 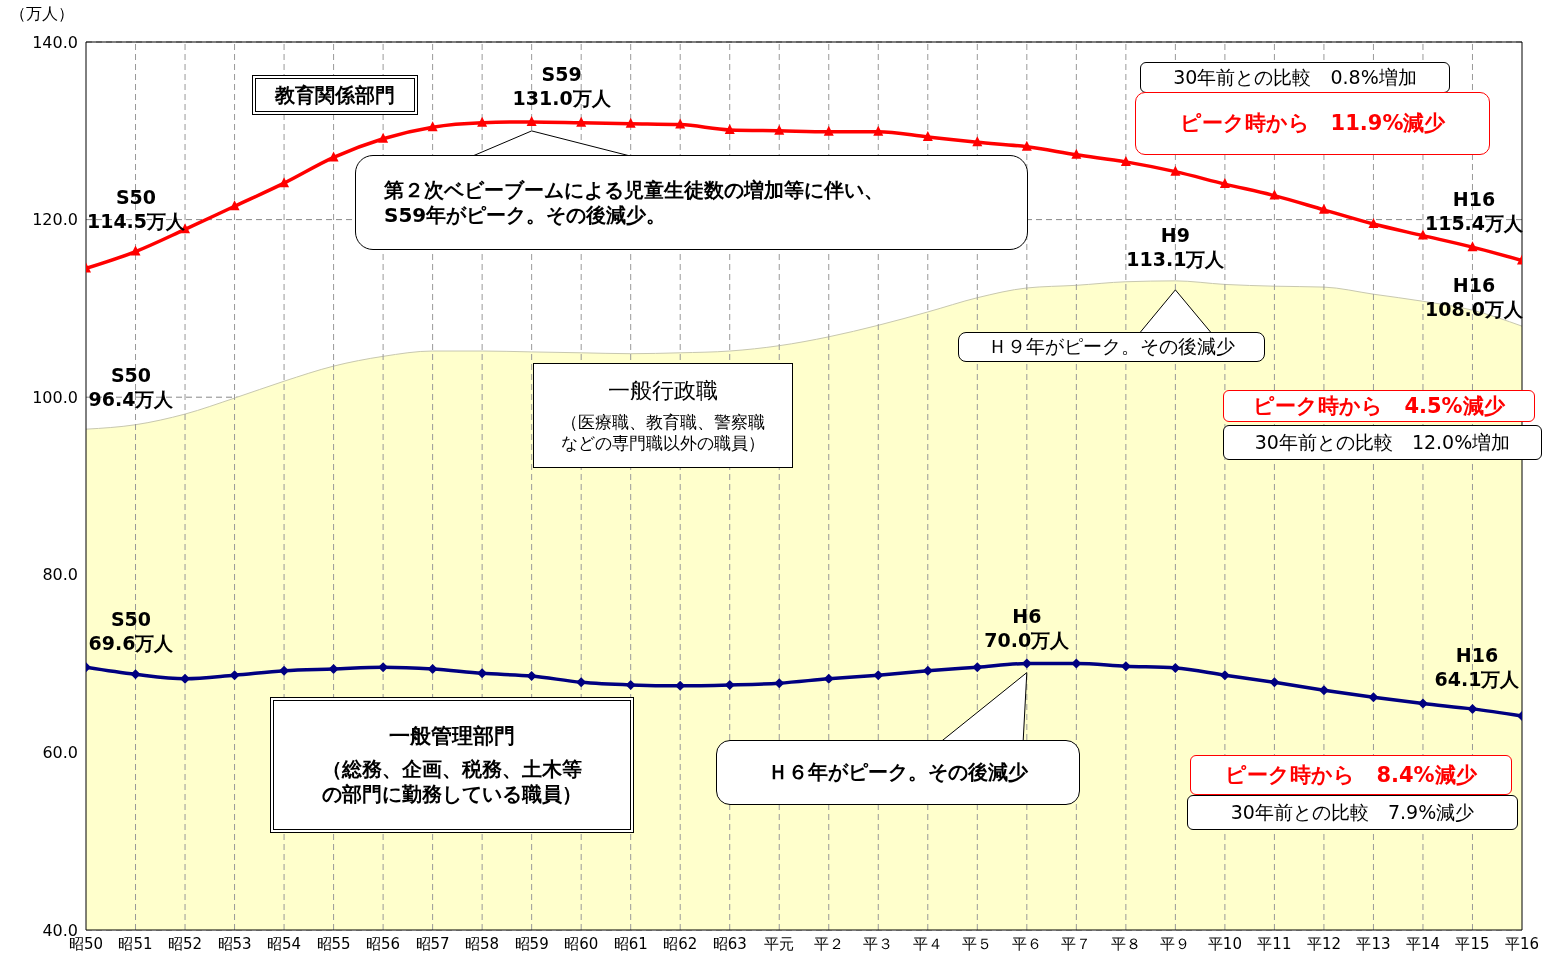 What do you see at coordinates (452, 736) in the screenshot?
I see `annotation: 一般管理部門` at bounding box center [452, 736].